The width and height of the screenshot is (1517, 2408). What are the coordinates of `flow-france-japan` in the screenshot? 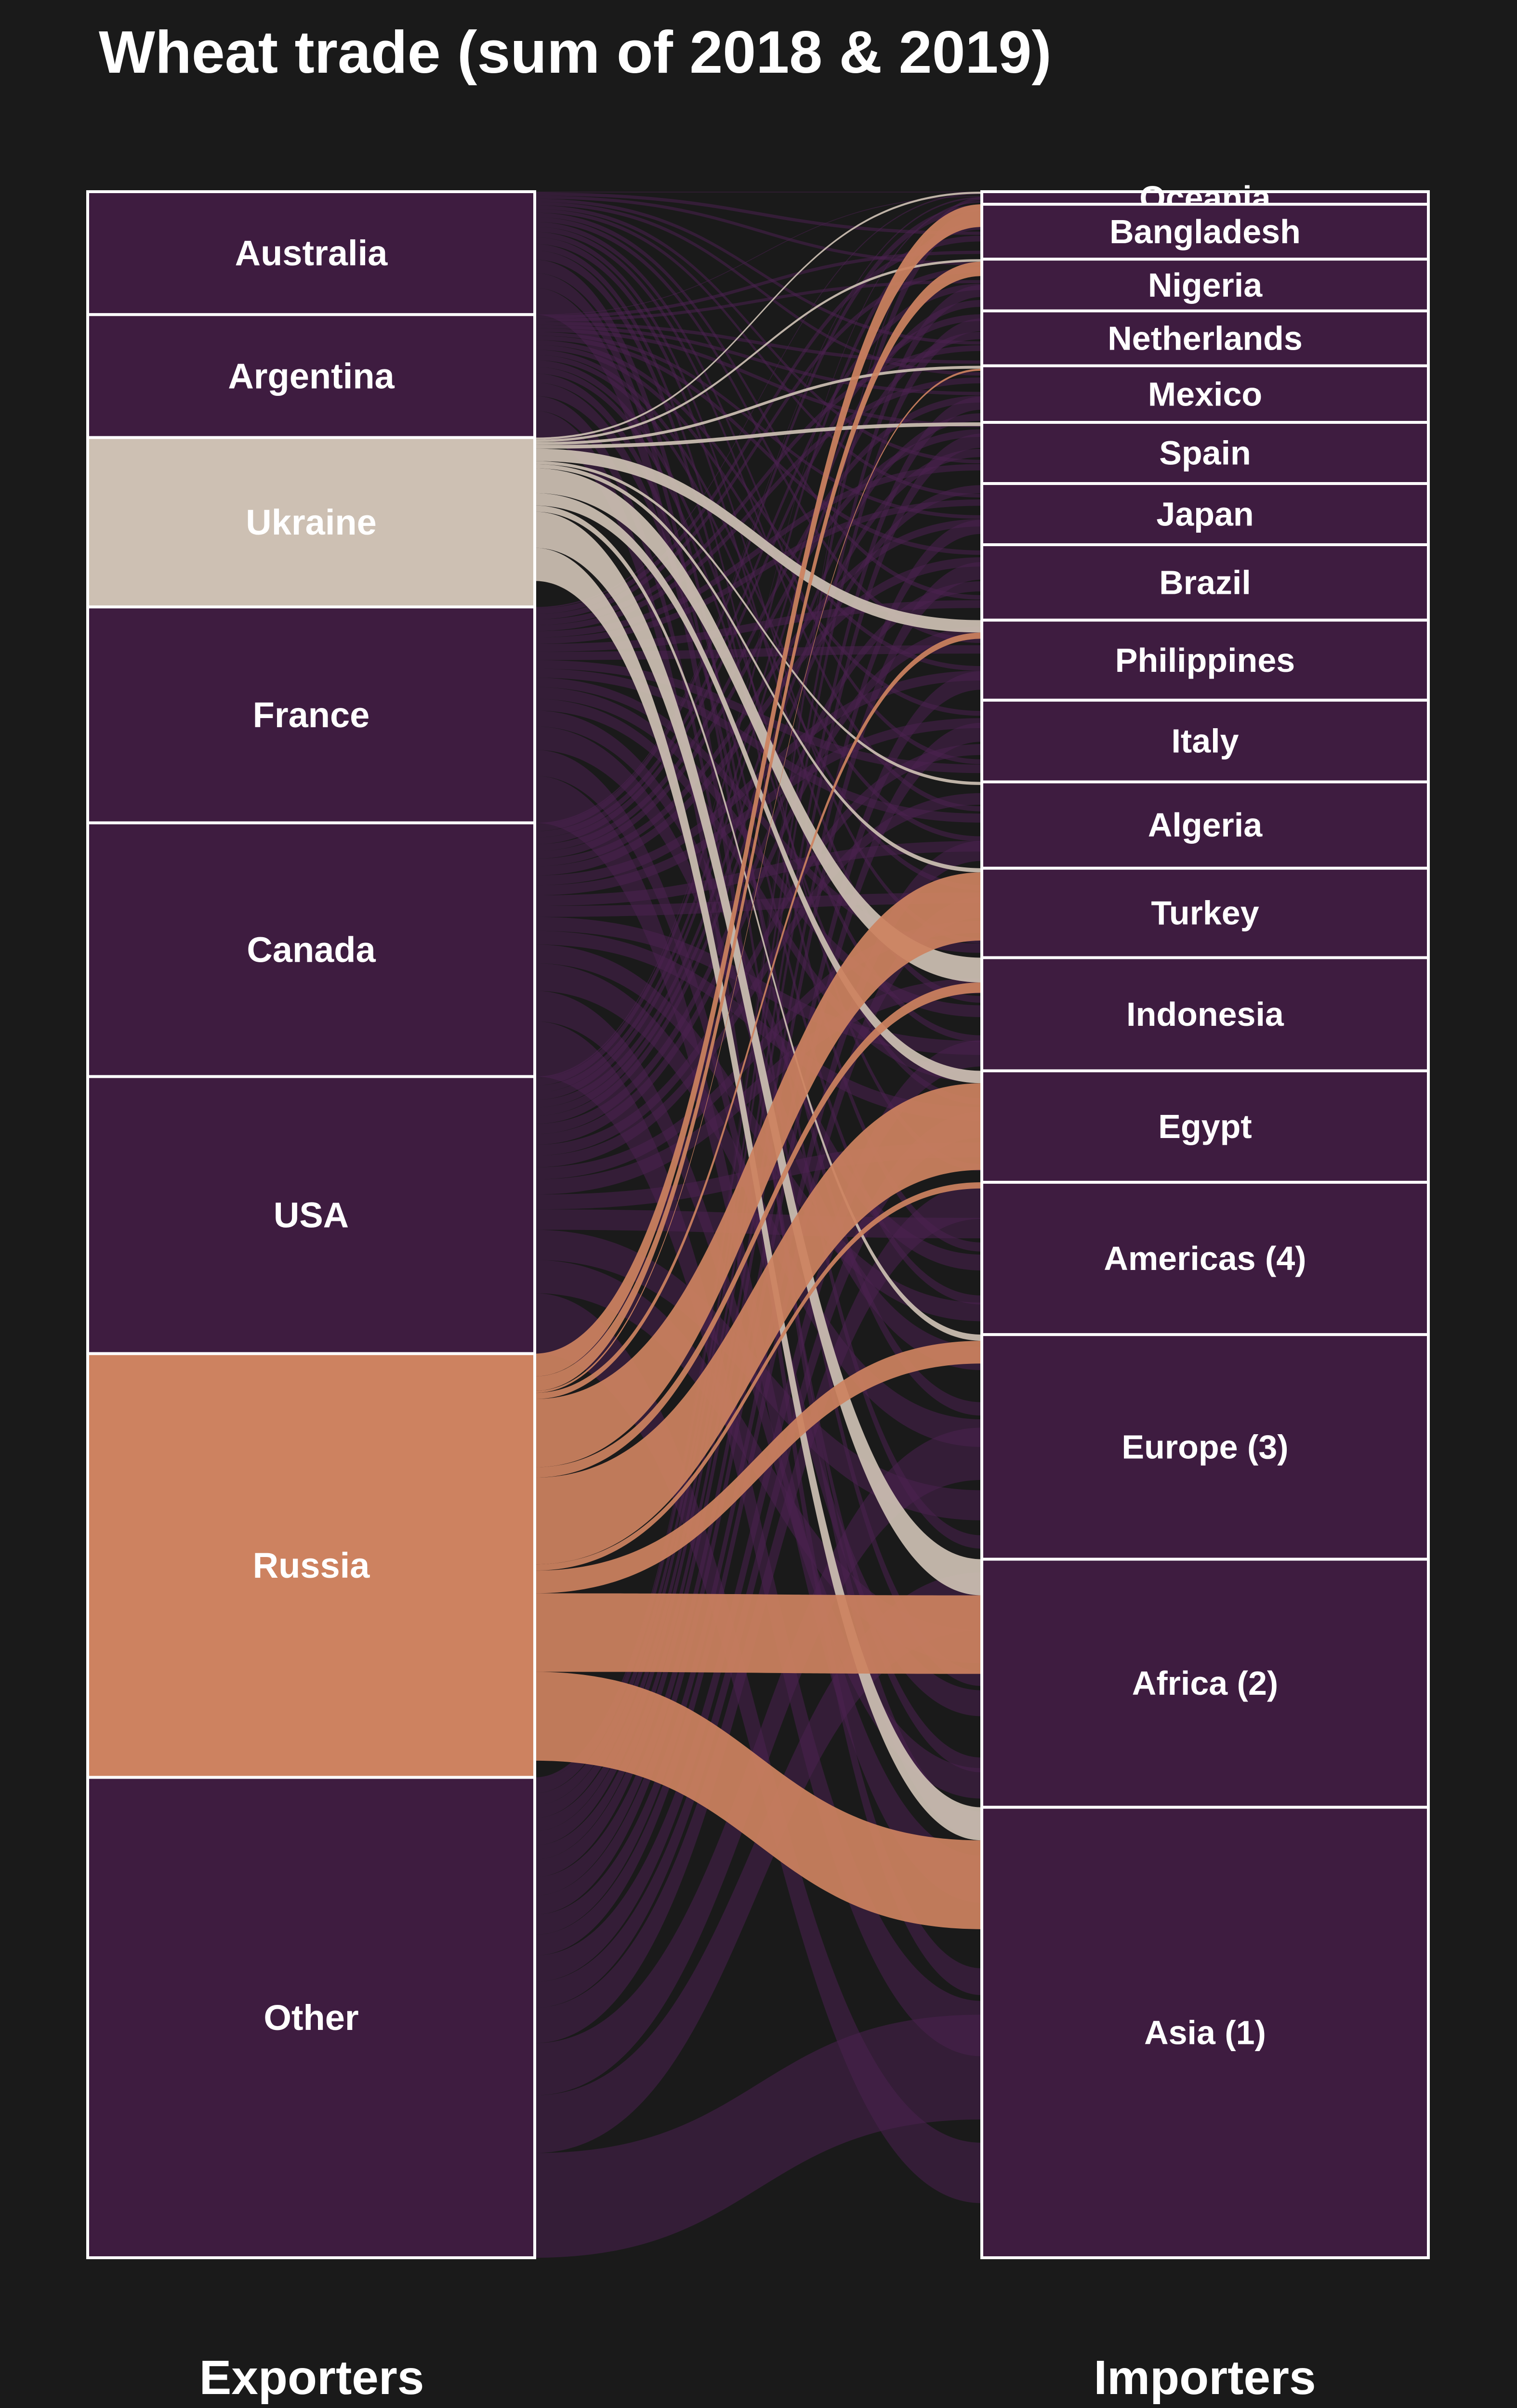 It's located at (759, 571).